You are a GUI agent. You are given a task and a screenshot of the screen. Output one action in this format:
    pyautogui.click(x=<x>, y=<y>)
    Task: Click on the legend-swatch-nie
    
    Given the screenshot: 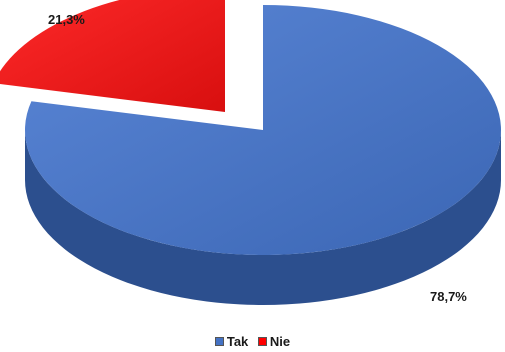 What is the action you would take?
    pyautogui.click(x=262, y=341)
    